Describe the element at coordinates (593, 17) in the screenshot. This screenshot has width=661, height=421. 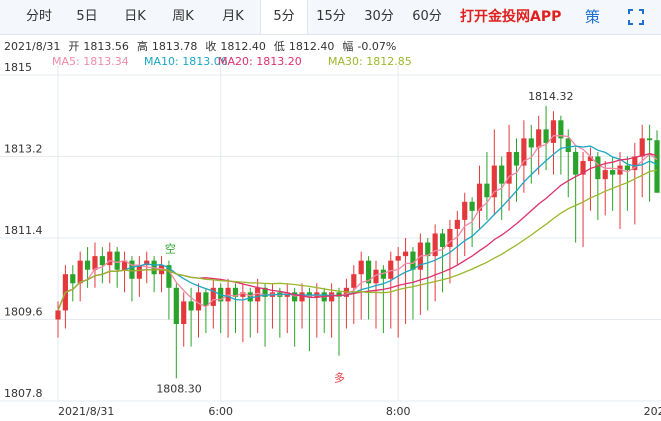
I see `strategy-icon: 策` at that location.